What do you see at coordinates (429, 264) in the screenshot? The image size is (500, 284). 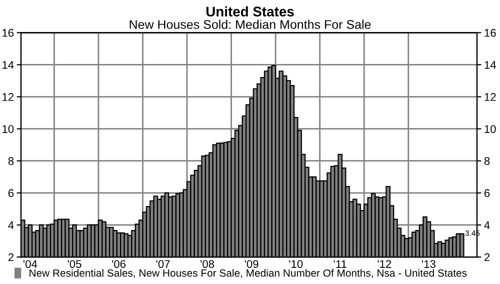 I see `x-tick-label: '13` at bounding box center [429, 264].